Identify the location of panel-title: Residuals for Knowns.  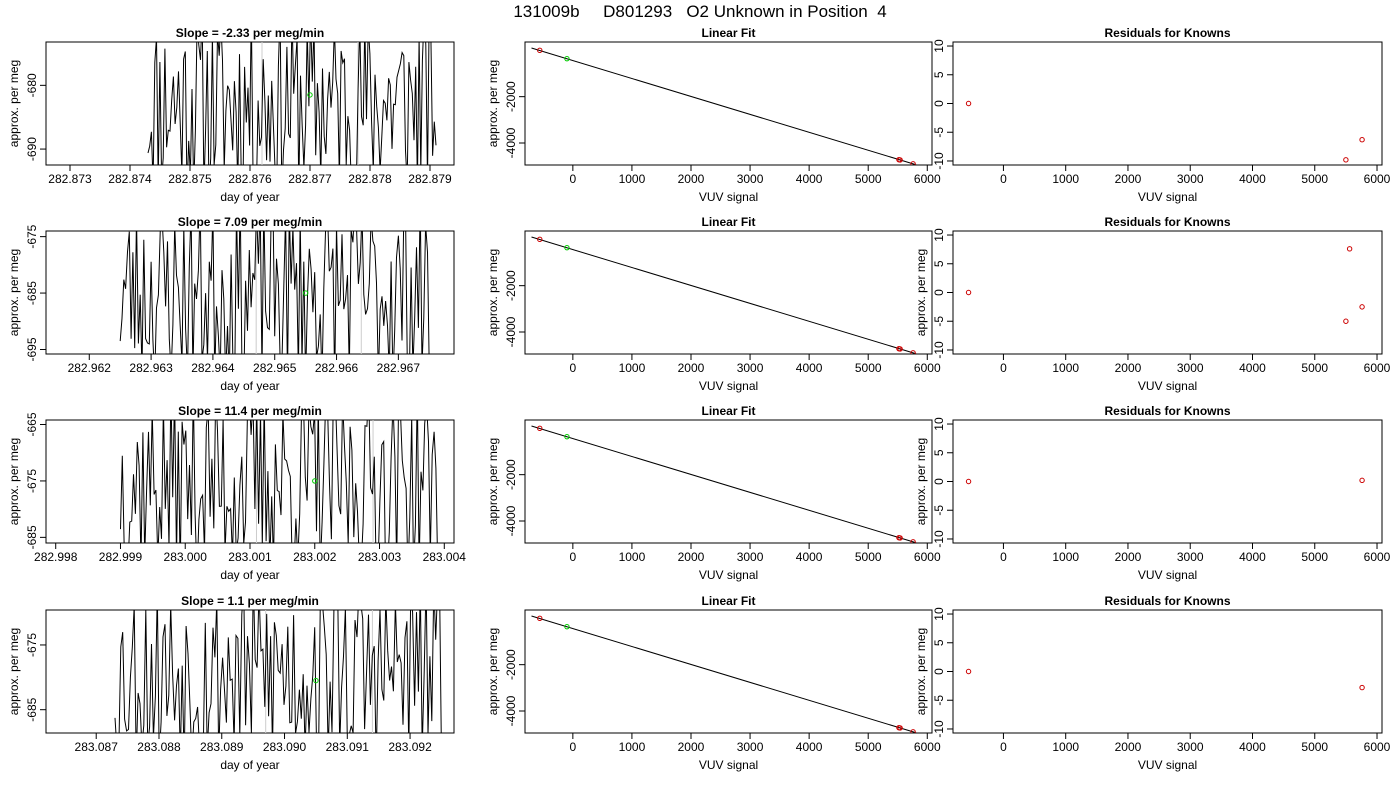
(1167, 601).